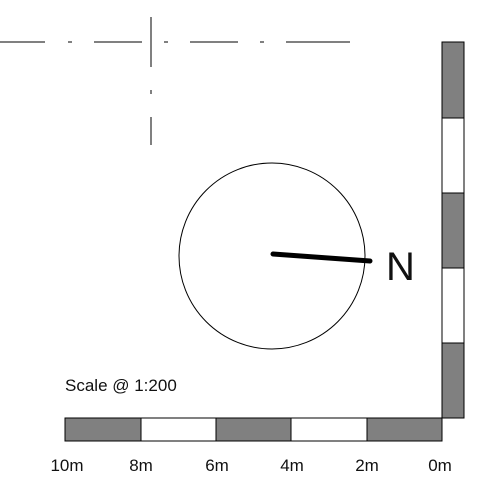  I want to click on vertical-scale-bar, so click(453, 230).